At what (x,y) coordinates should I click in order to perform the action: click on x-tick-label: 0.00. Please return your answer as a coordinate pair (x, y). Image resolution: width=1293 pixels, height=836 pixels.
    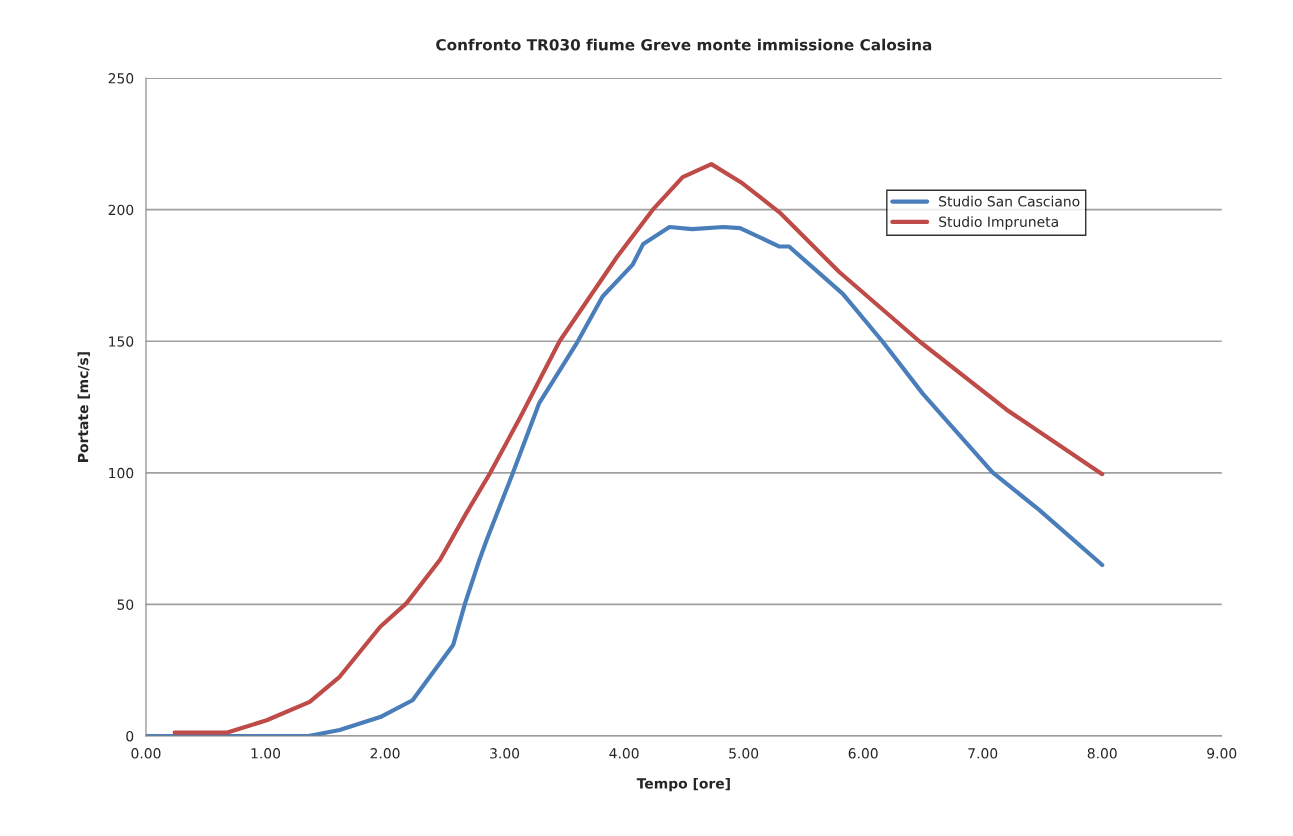
    Looking at the image, I should click on (146, 753).